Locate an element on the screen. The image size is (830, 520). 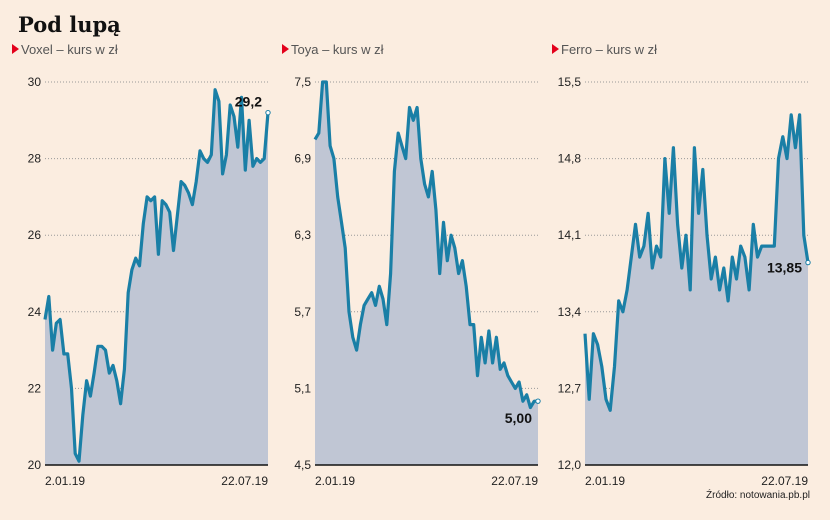
y-tick-label: 4,5 is located at coordinates (302, 465).